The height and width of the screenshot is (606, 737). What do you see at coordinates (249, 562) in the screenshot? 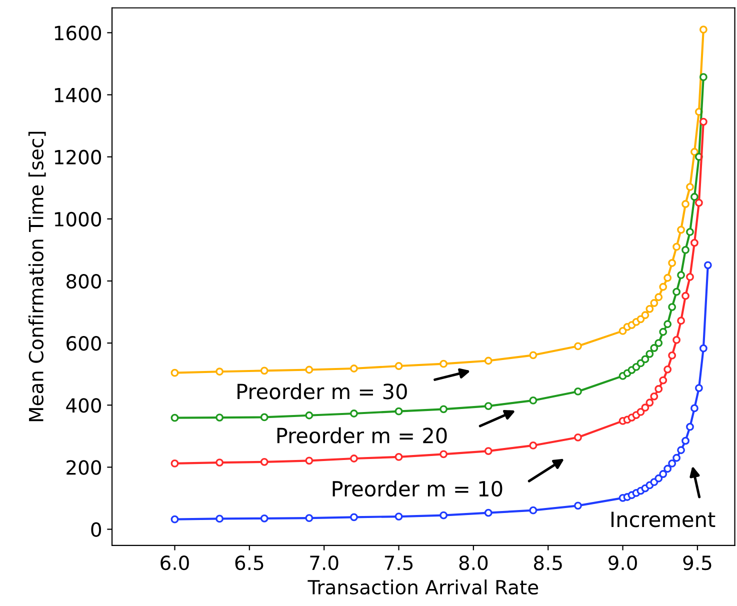
I see `x-tick-label: 6.5` at bounding box center [249, 562].